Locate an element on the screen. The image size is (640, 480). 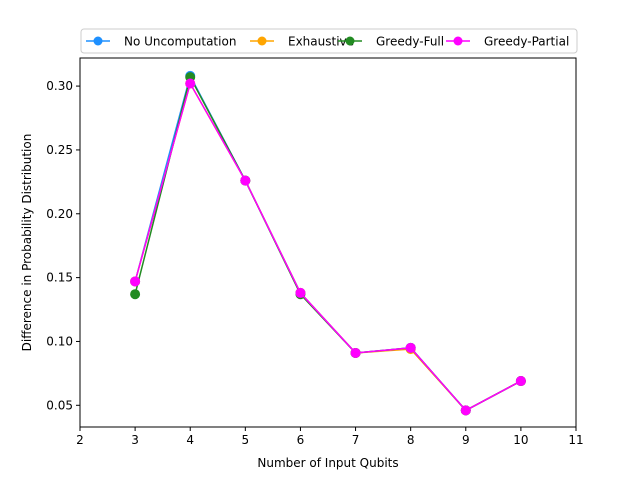
x-tick-label: 4 is located at coordinates (190, 440).